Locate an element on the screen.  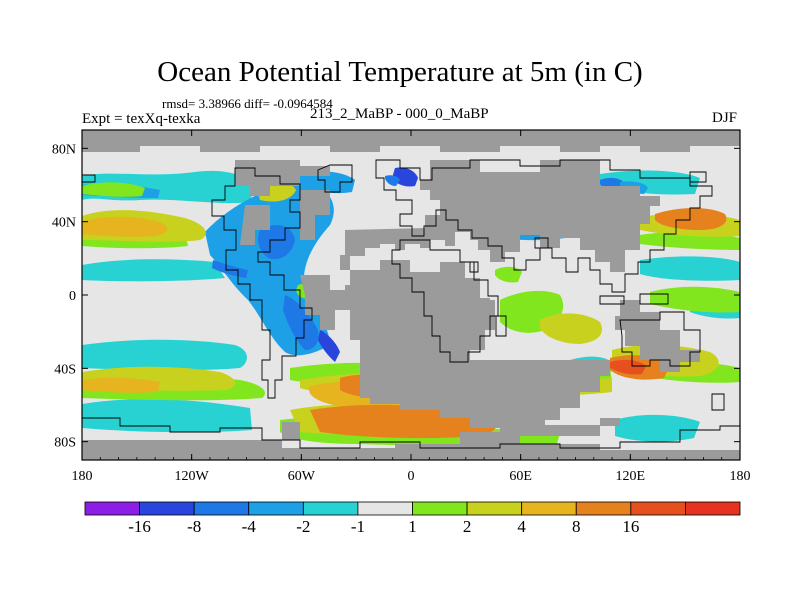
colorbar: -16 -8 -4 -2 -1 1 2 4 8 16 is located at coordinates (412, 518).